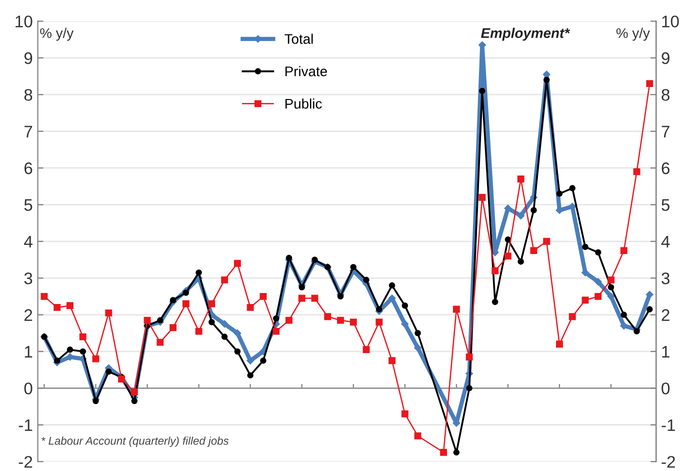 The height and width of the screenshot is (471, 687). I want to click on legend-label: Public, so click(303, 103).